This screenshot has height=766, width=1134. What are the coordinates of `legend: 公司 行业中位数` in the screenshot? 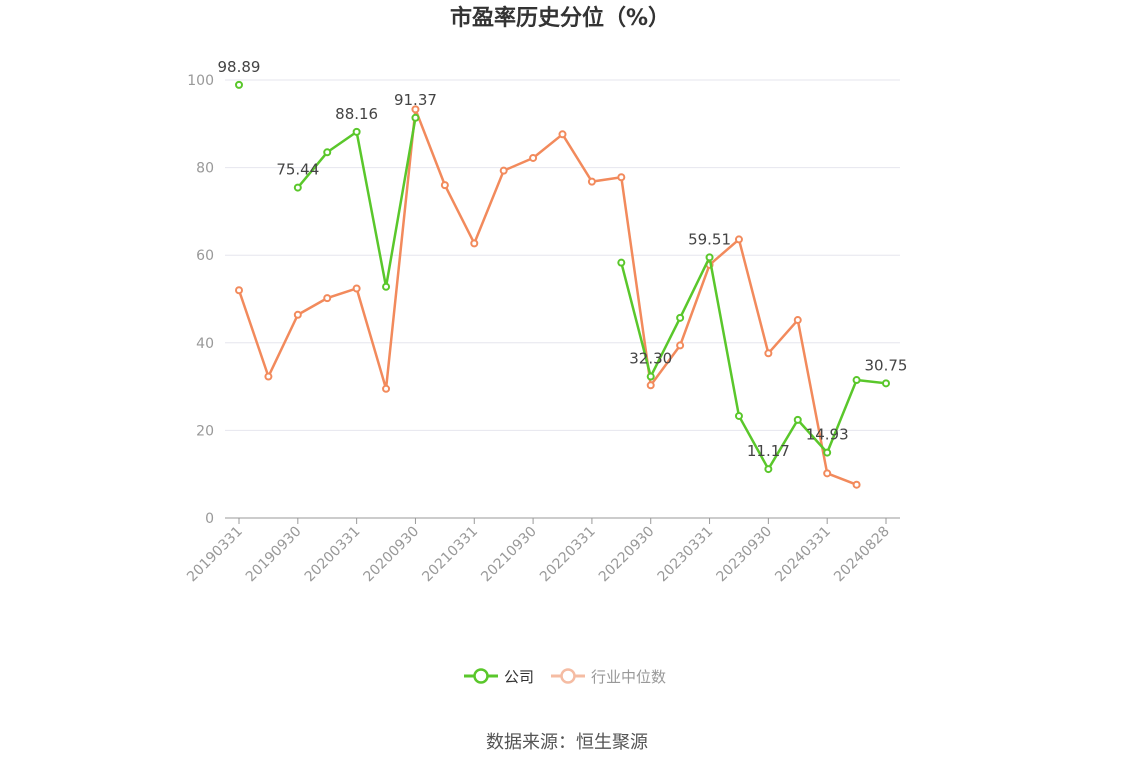 It's located at (565, 677).